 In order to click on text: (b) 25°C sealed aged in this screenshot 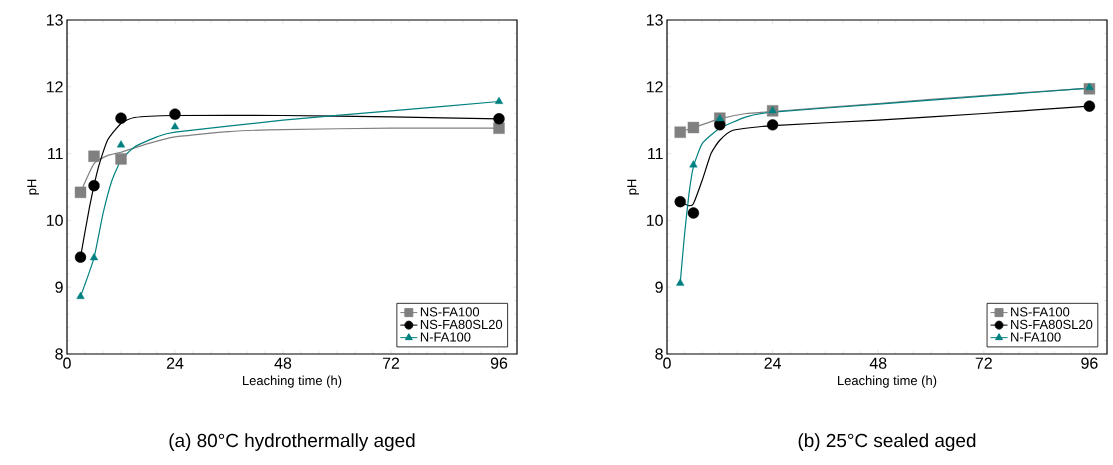, I will do `click(887, 442)`.